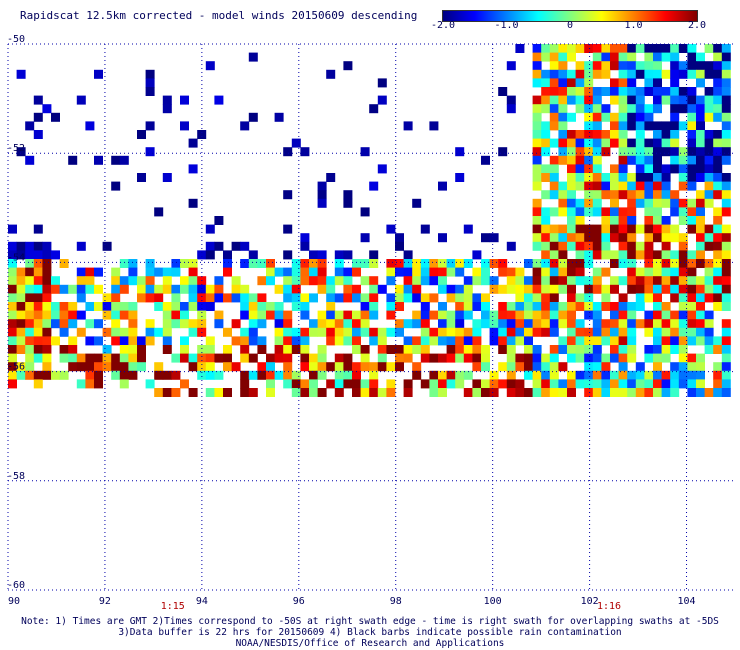 This screenshot has width=740, height=650. Describe the element at coordinates (105, 601) in the screenshot. I see `longitude-label: 92` at that location.